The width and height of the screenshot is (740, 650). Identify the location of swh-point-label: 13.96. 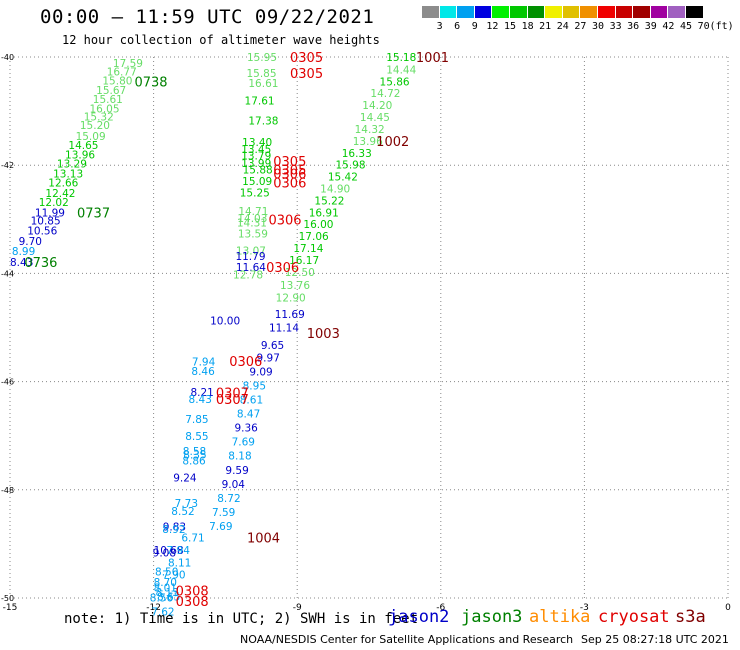
(368, 142).